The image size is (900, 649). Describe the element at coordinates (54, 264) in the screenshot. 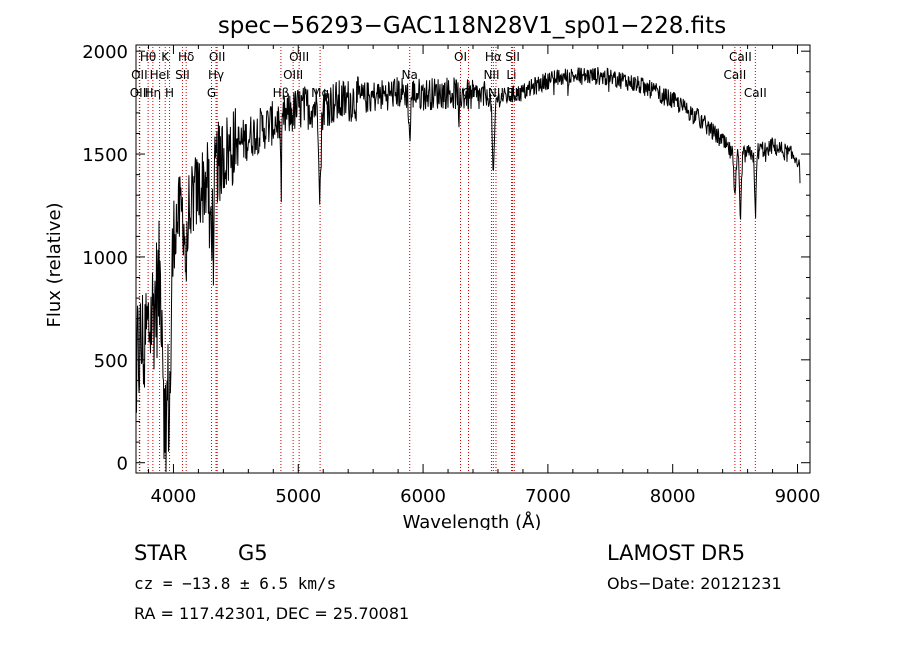

I see `y-axis-label: Flux (relative)` at that location.